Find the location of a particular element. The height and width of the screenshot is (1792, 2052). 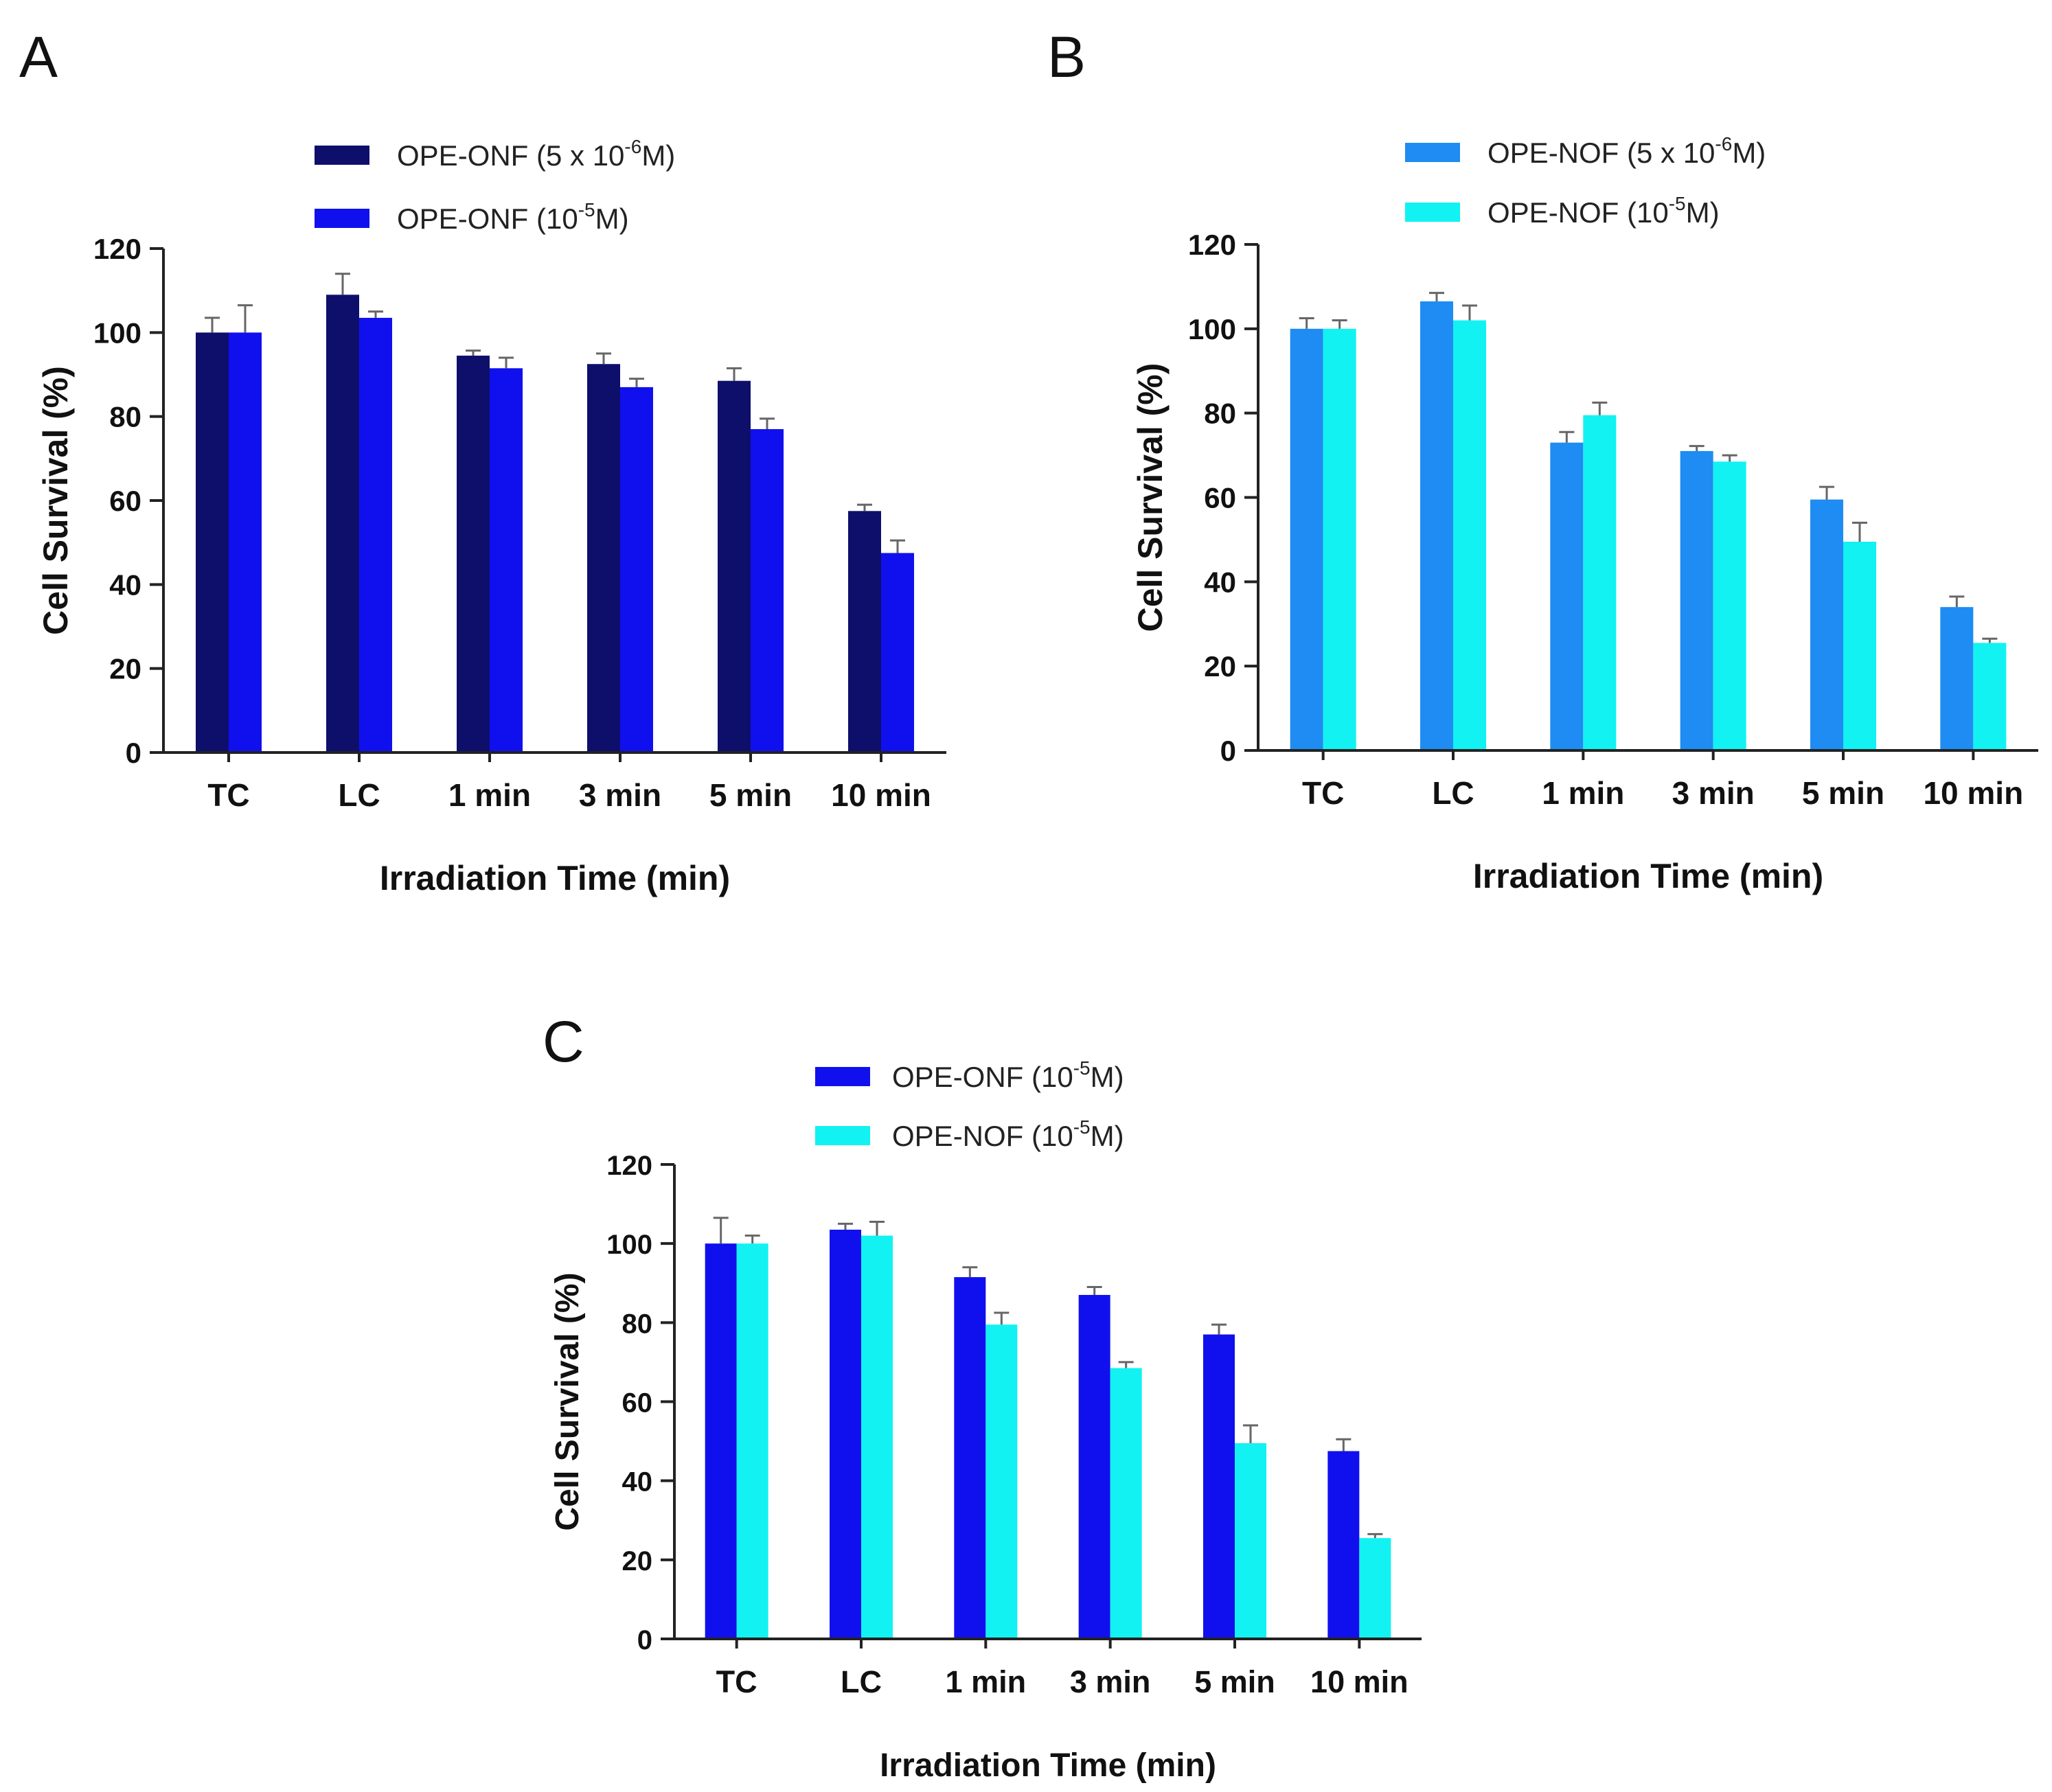

panel-label: C is located at coordinates (563, 1041).